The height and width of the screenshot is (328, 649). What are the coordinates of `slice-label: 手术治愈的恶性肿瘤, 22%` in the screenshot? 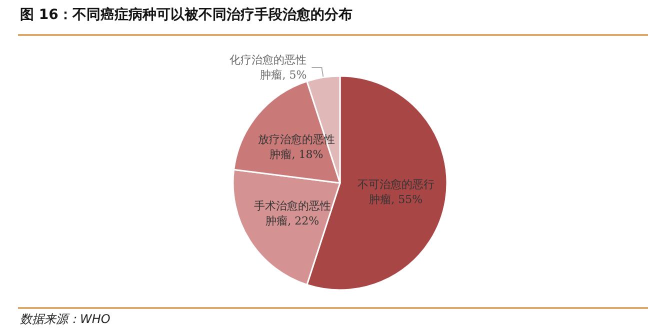 It's located at (292, 213).